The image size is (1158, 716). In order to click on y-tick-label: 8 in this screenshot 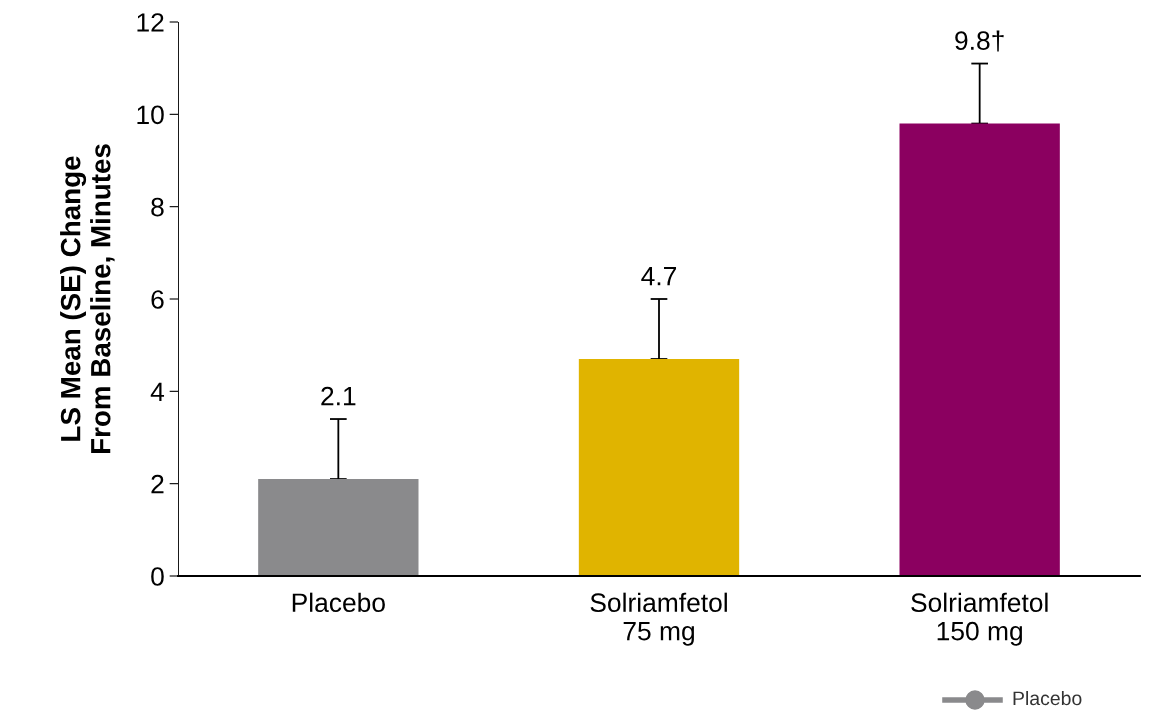, I will do `click(157, 207)`.